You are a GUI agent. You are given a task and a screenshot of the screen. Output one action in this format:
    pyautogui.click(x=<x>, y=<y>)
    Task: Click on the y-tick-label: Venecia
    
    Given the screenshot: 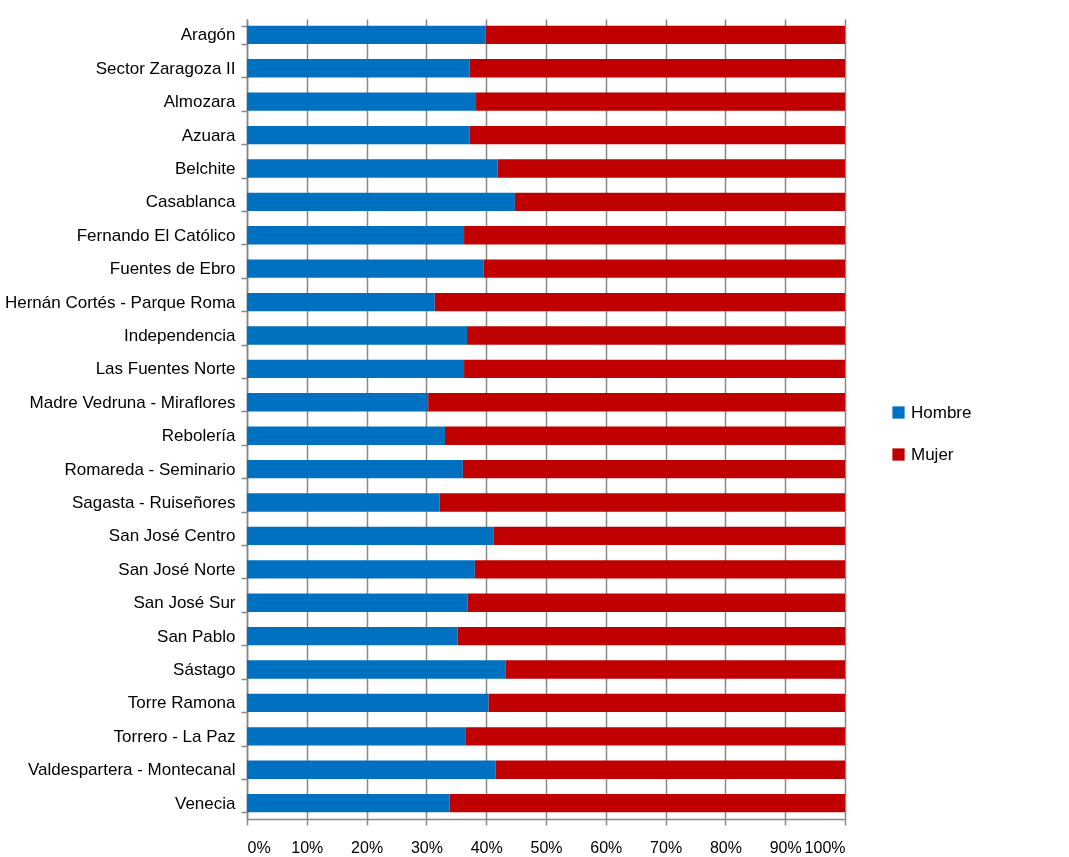 What is the action you would take?
    pyautogui.click(x=206, y=803)
    